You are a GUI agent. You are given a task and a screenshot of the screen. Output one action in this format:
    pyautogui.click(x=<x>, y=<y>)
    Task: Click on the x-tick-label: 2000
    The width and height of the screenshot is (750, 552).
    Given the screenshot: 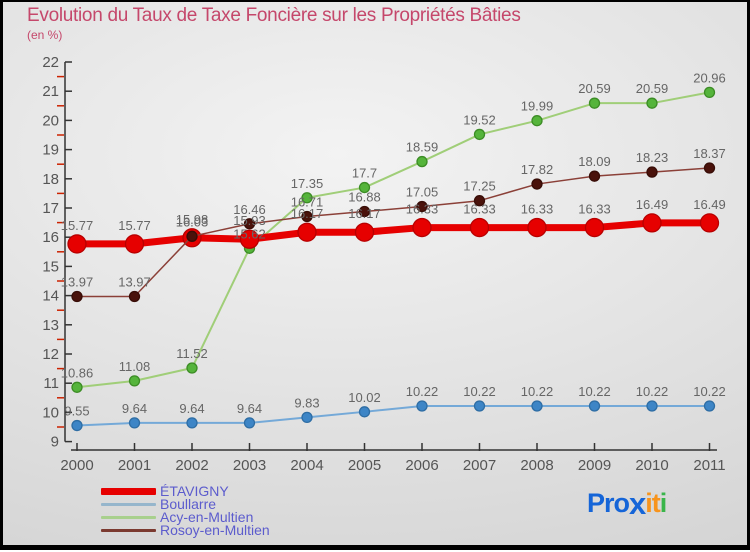 What is the action you would take?
    pyautogui.click(x=76, y=465)
    